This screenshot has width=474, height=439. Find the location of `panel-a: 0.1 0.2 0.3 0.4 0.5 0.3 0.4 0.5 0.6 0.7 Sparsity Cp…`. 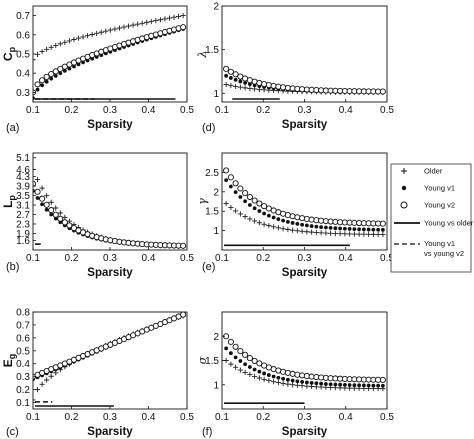

panel-a: 0.1 0.2 0.3 0.4 0.5 0.3 0.4 0.5 0.6 0.7 Sparsity Cp… is located at coordinates (97, 69).